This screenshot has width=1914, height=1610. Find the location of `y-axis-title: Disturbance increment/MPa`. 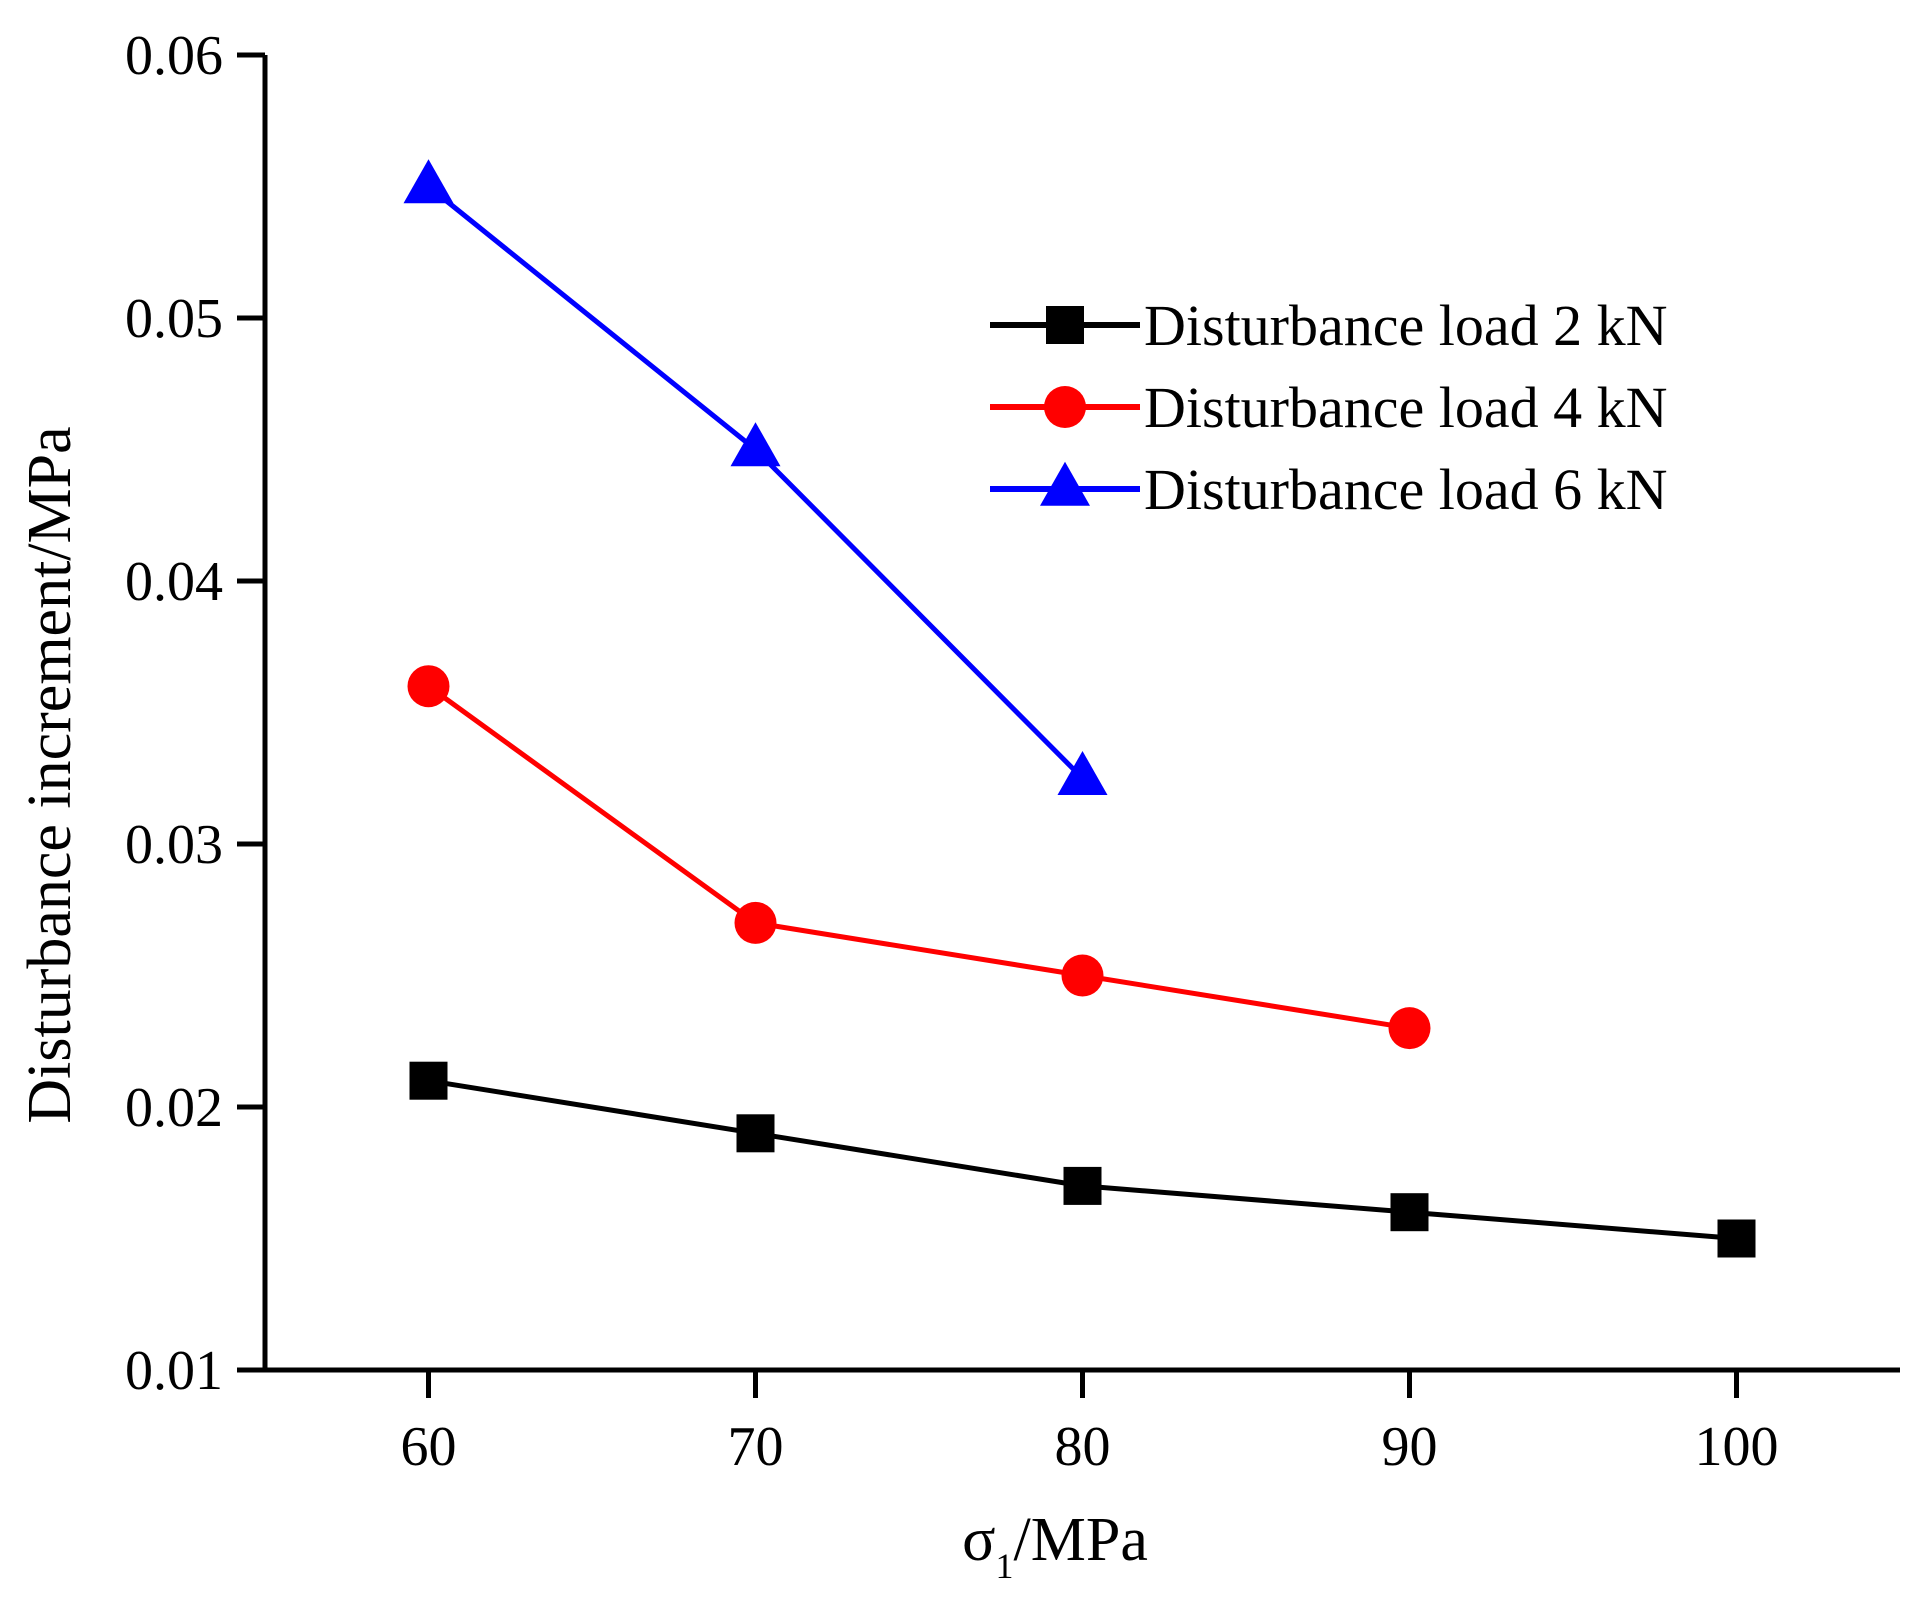

y-axis-title: Disturbance increment/MPa is located at coordinates (50, 774).